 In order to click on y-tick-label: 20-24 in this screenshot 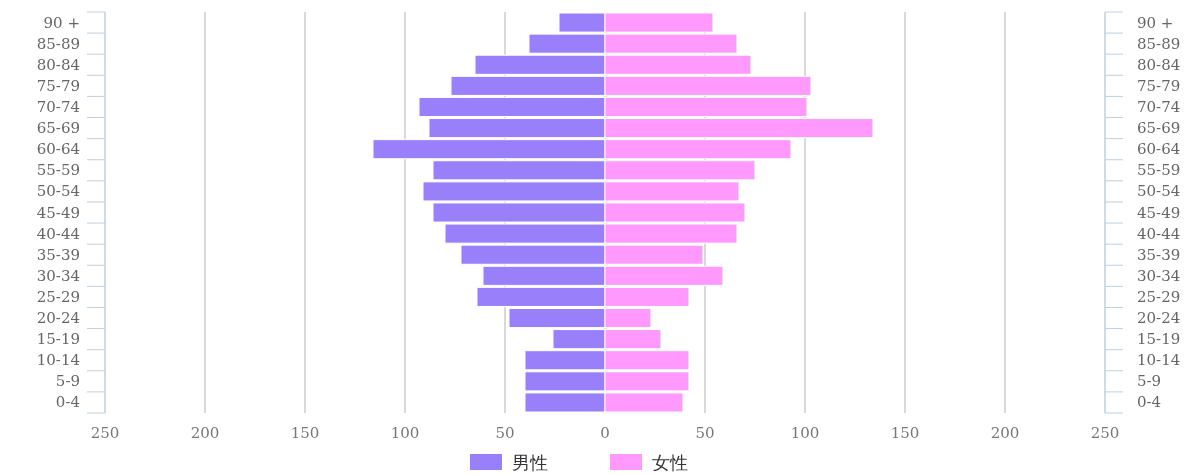, I will do `click(58, 318)`.